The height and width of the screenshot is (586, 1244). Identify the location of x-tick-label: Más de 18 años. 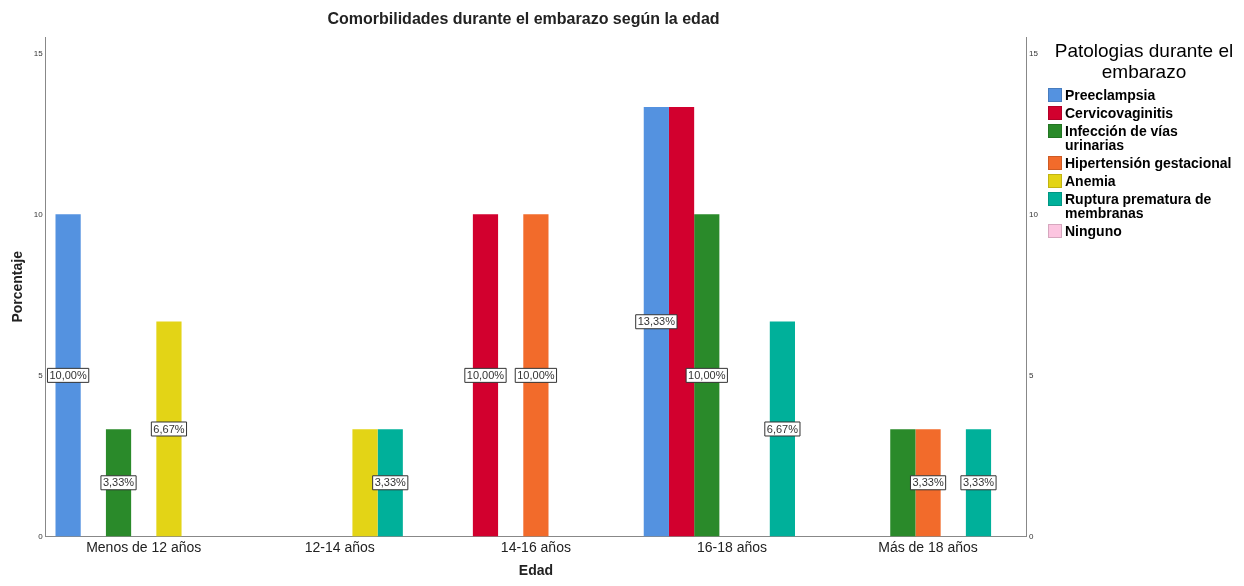
(928, 546).